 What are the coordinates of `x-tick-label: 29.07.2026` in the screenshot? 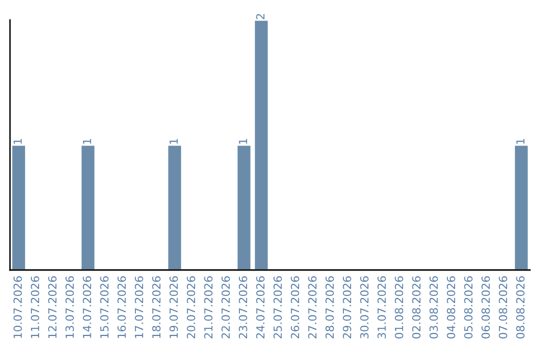 It's located at (347, 307).